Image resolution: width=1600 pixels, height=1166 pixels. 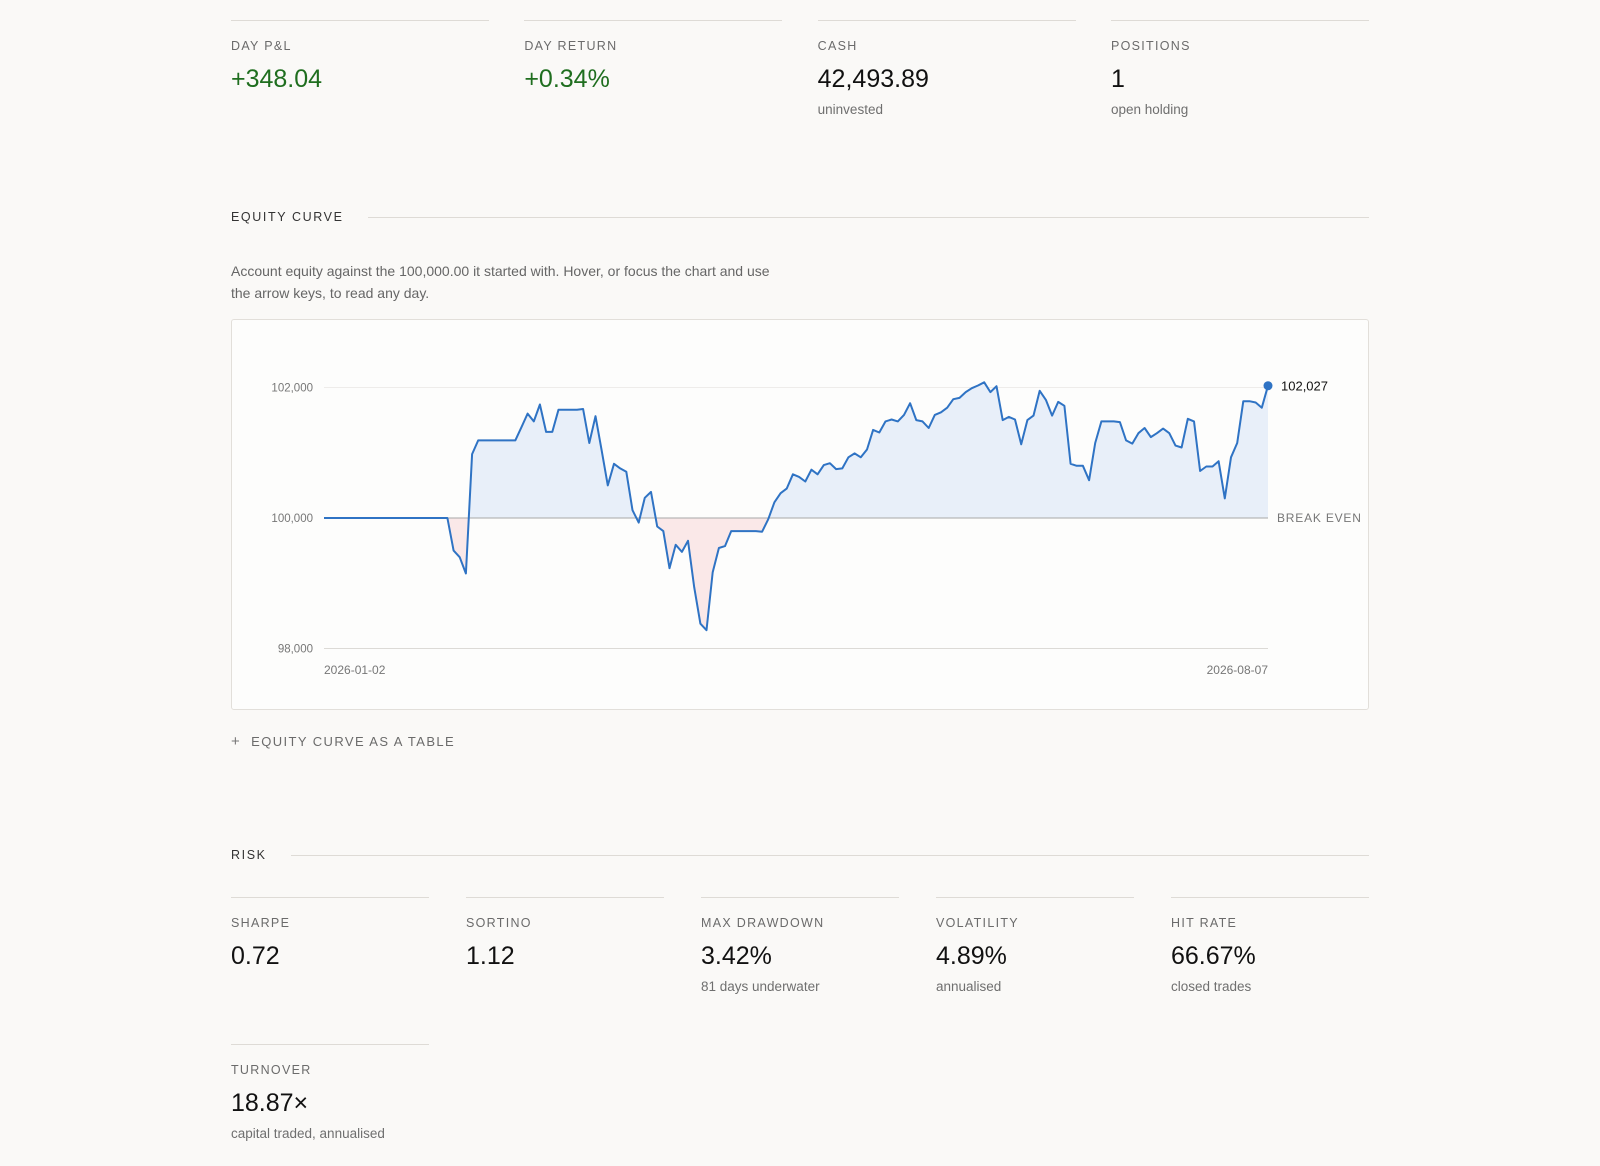 I want to click on metric-value: 66.67%, so click(x=1213, y=956).